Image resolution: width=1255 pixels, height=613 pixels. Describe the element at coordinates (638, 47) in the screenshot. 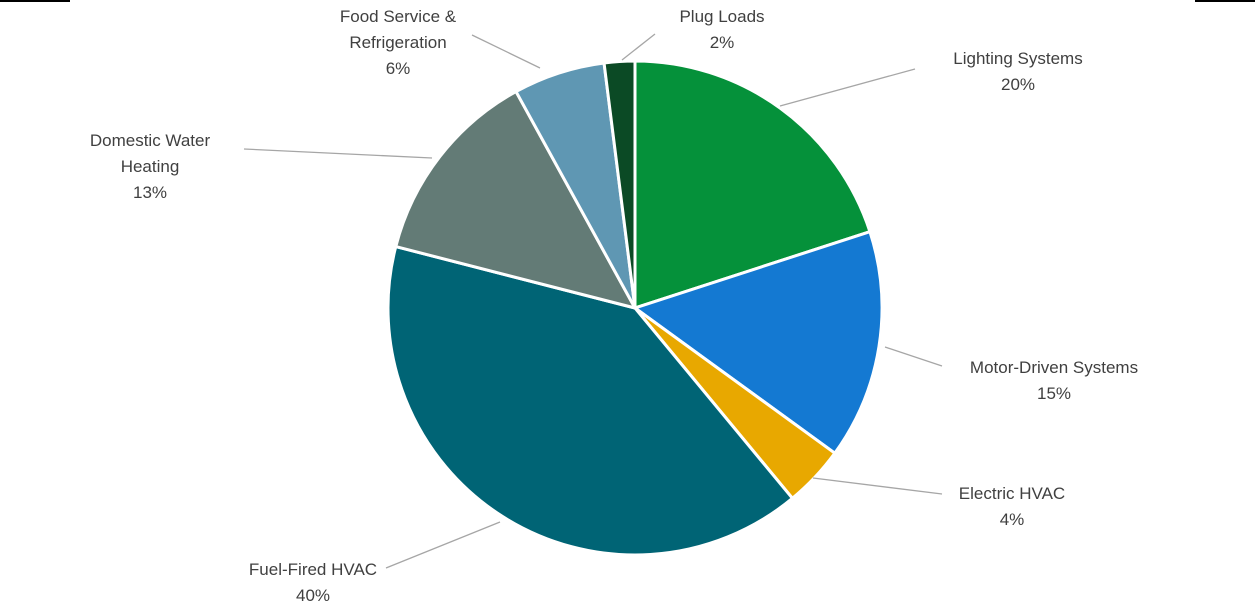

I see `leader-line-plug-loads` at that location.